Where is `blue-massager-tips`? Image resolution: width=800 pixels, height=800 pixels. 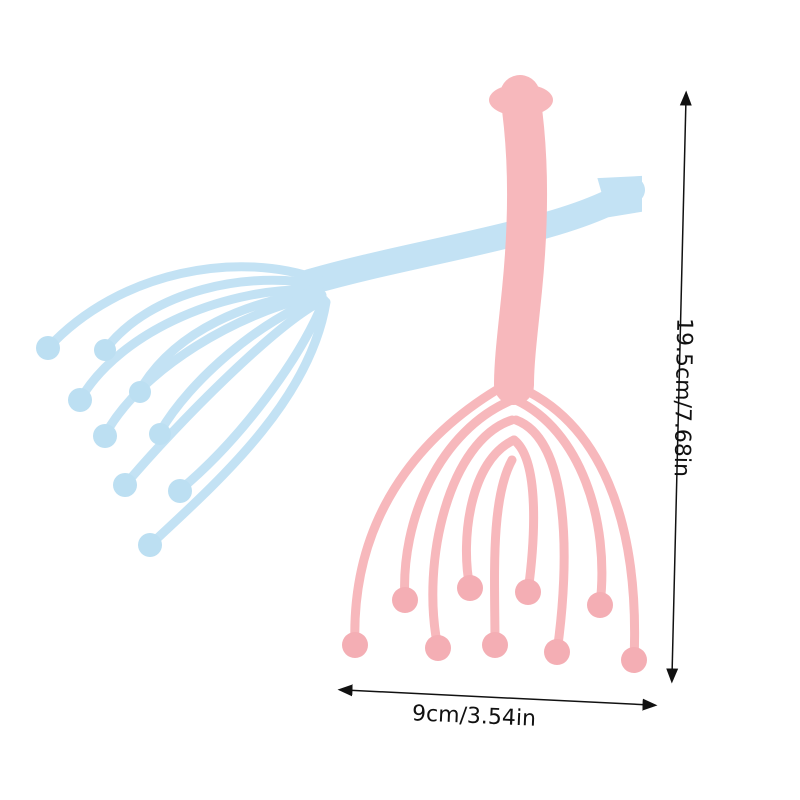 blue-massager-tips is located at coordinates (114, 446).